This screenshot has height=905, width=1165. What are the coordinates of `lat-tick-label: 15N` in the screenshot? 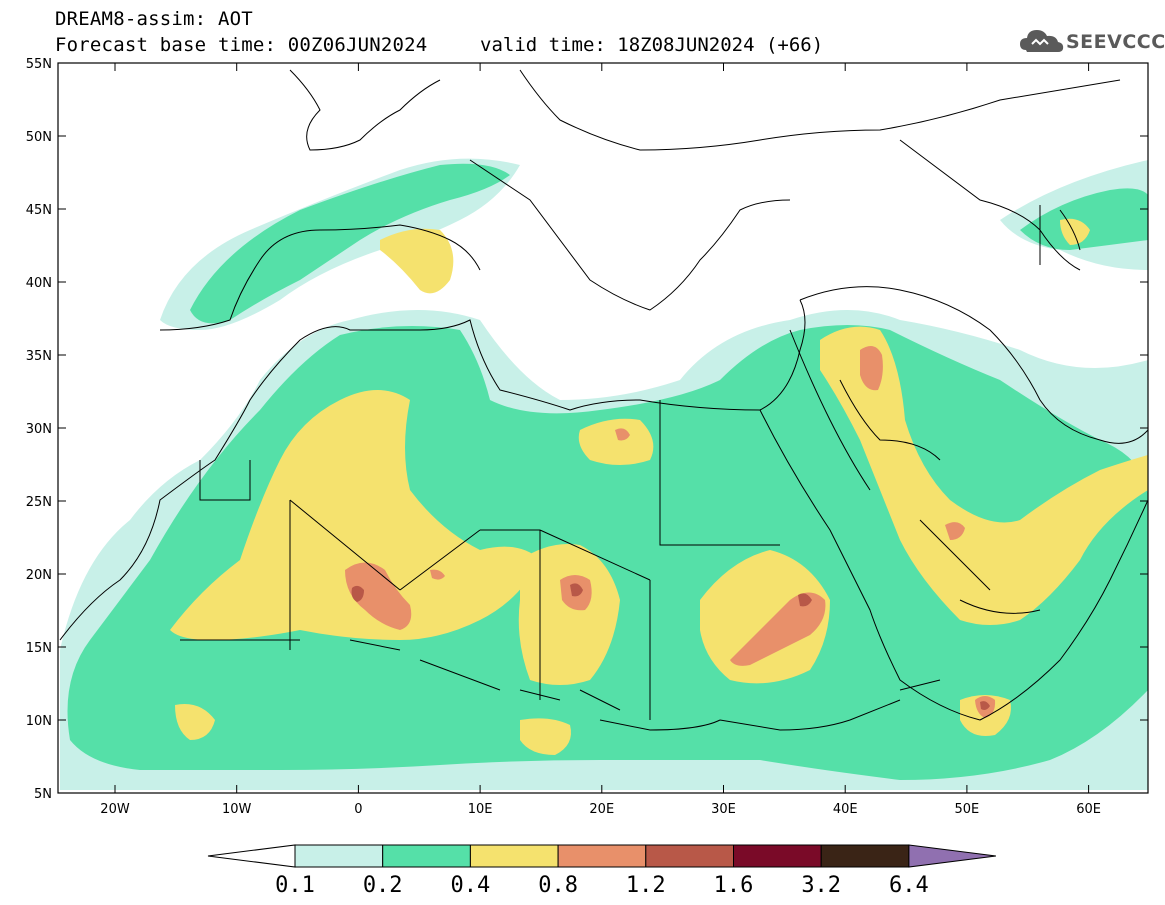 It's located at (39, 648).